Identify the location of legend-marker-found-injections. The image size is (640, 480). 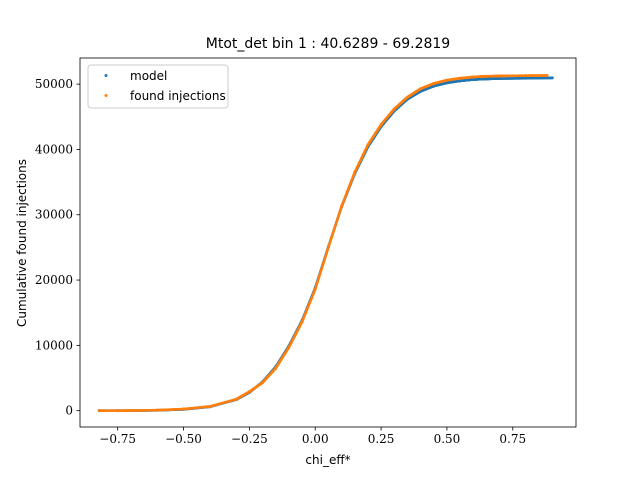
(106, 95).